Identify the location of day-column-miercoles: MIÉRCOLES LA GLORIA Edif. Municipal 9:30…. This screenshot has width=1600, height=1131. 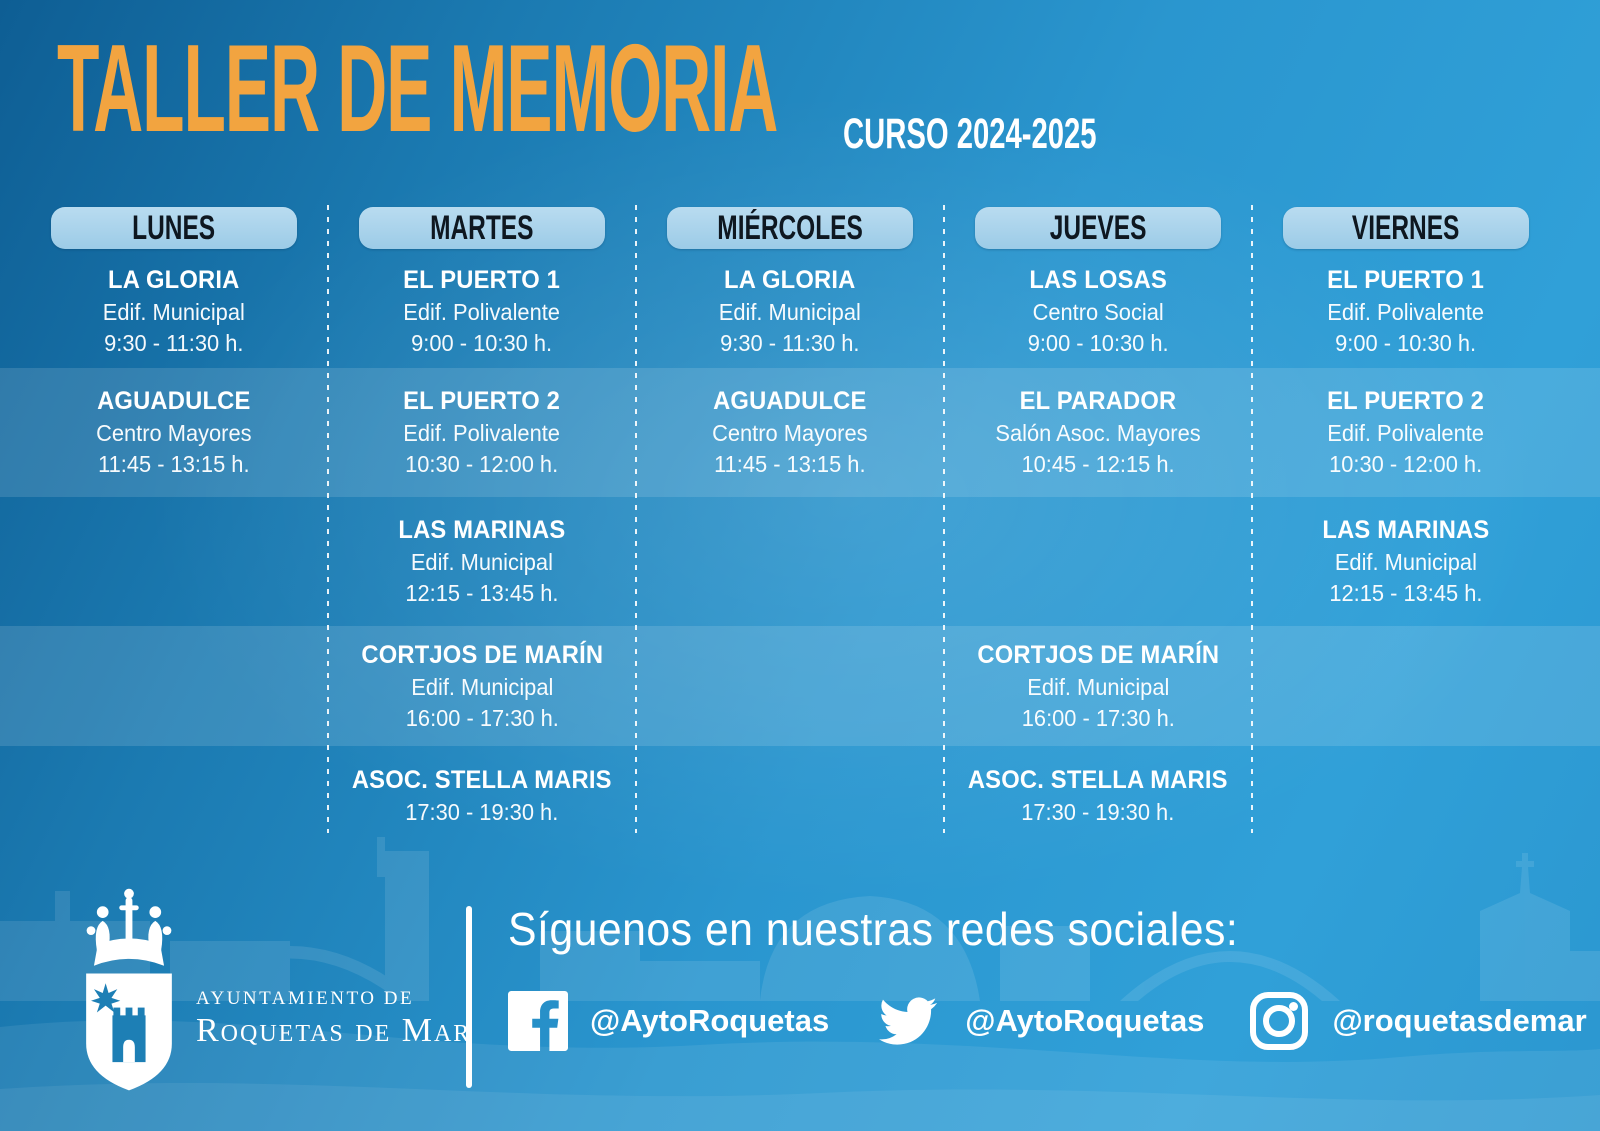
(790, 523).